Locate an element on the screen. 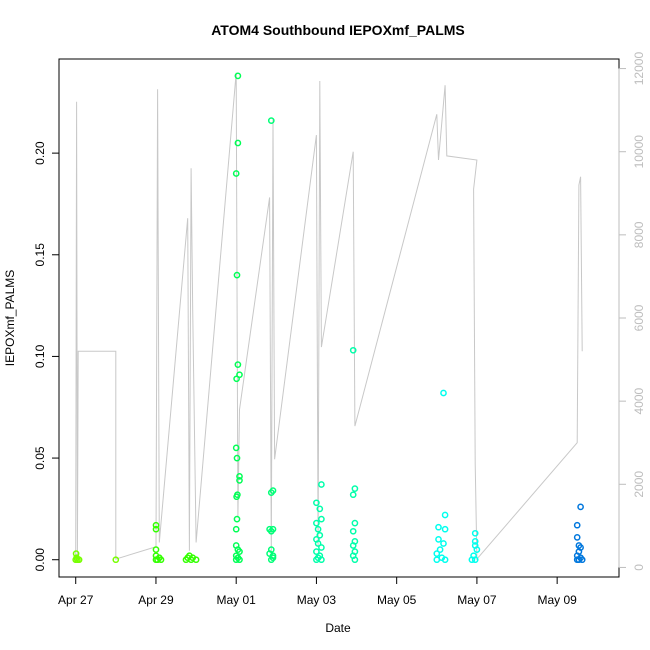 The width and height of the screenshot is (650, 650). x-tick-label: May 01 is located at coordinates (237, 600).